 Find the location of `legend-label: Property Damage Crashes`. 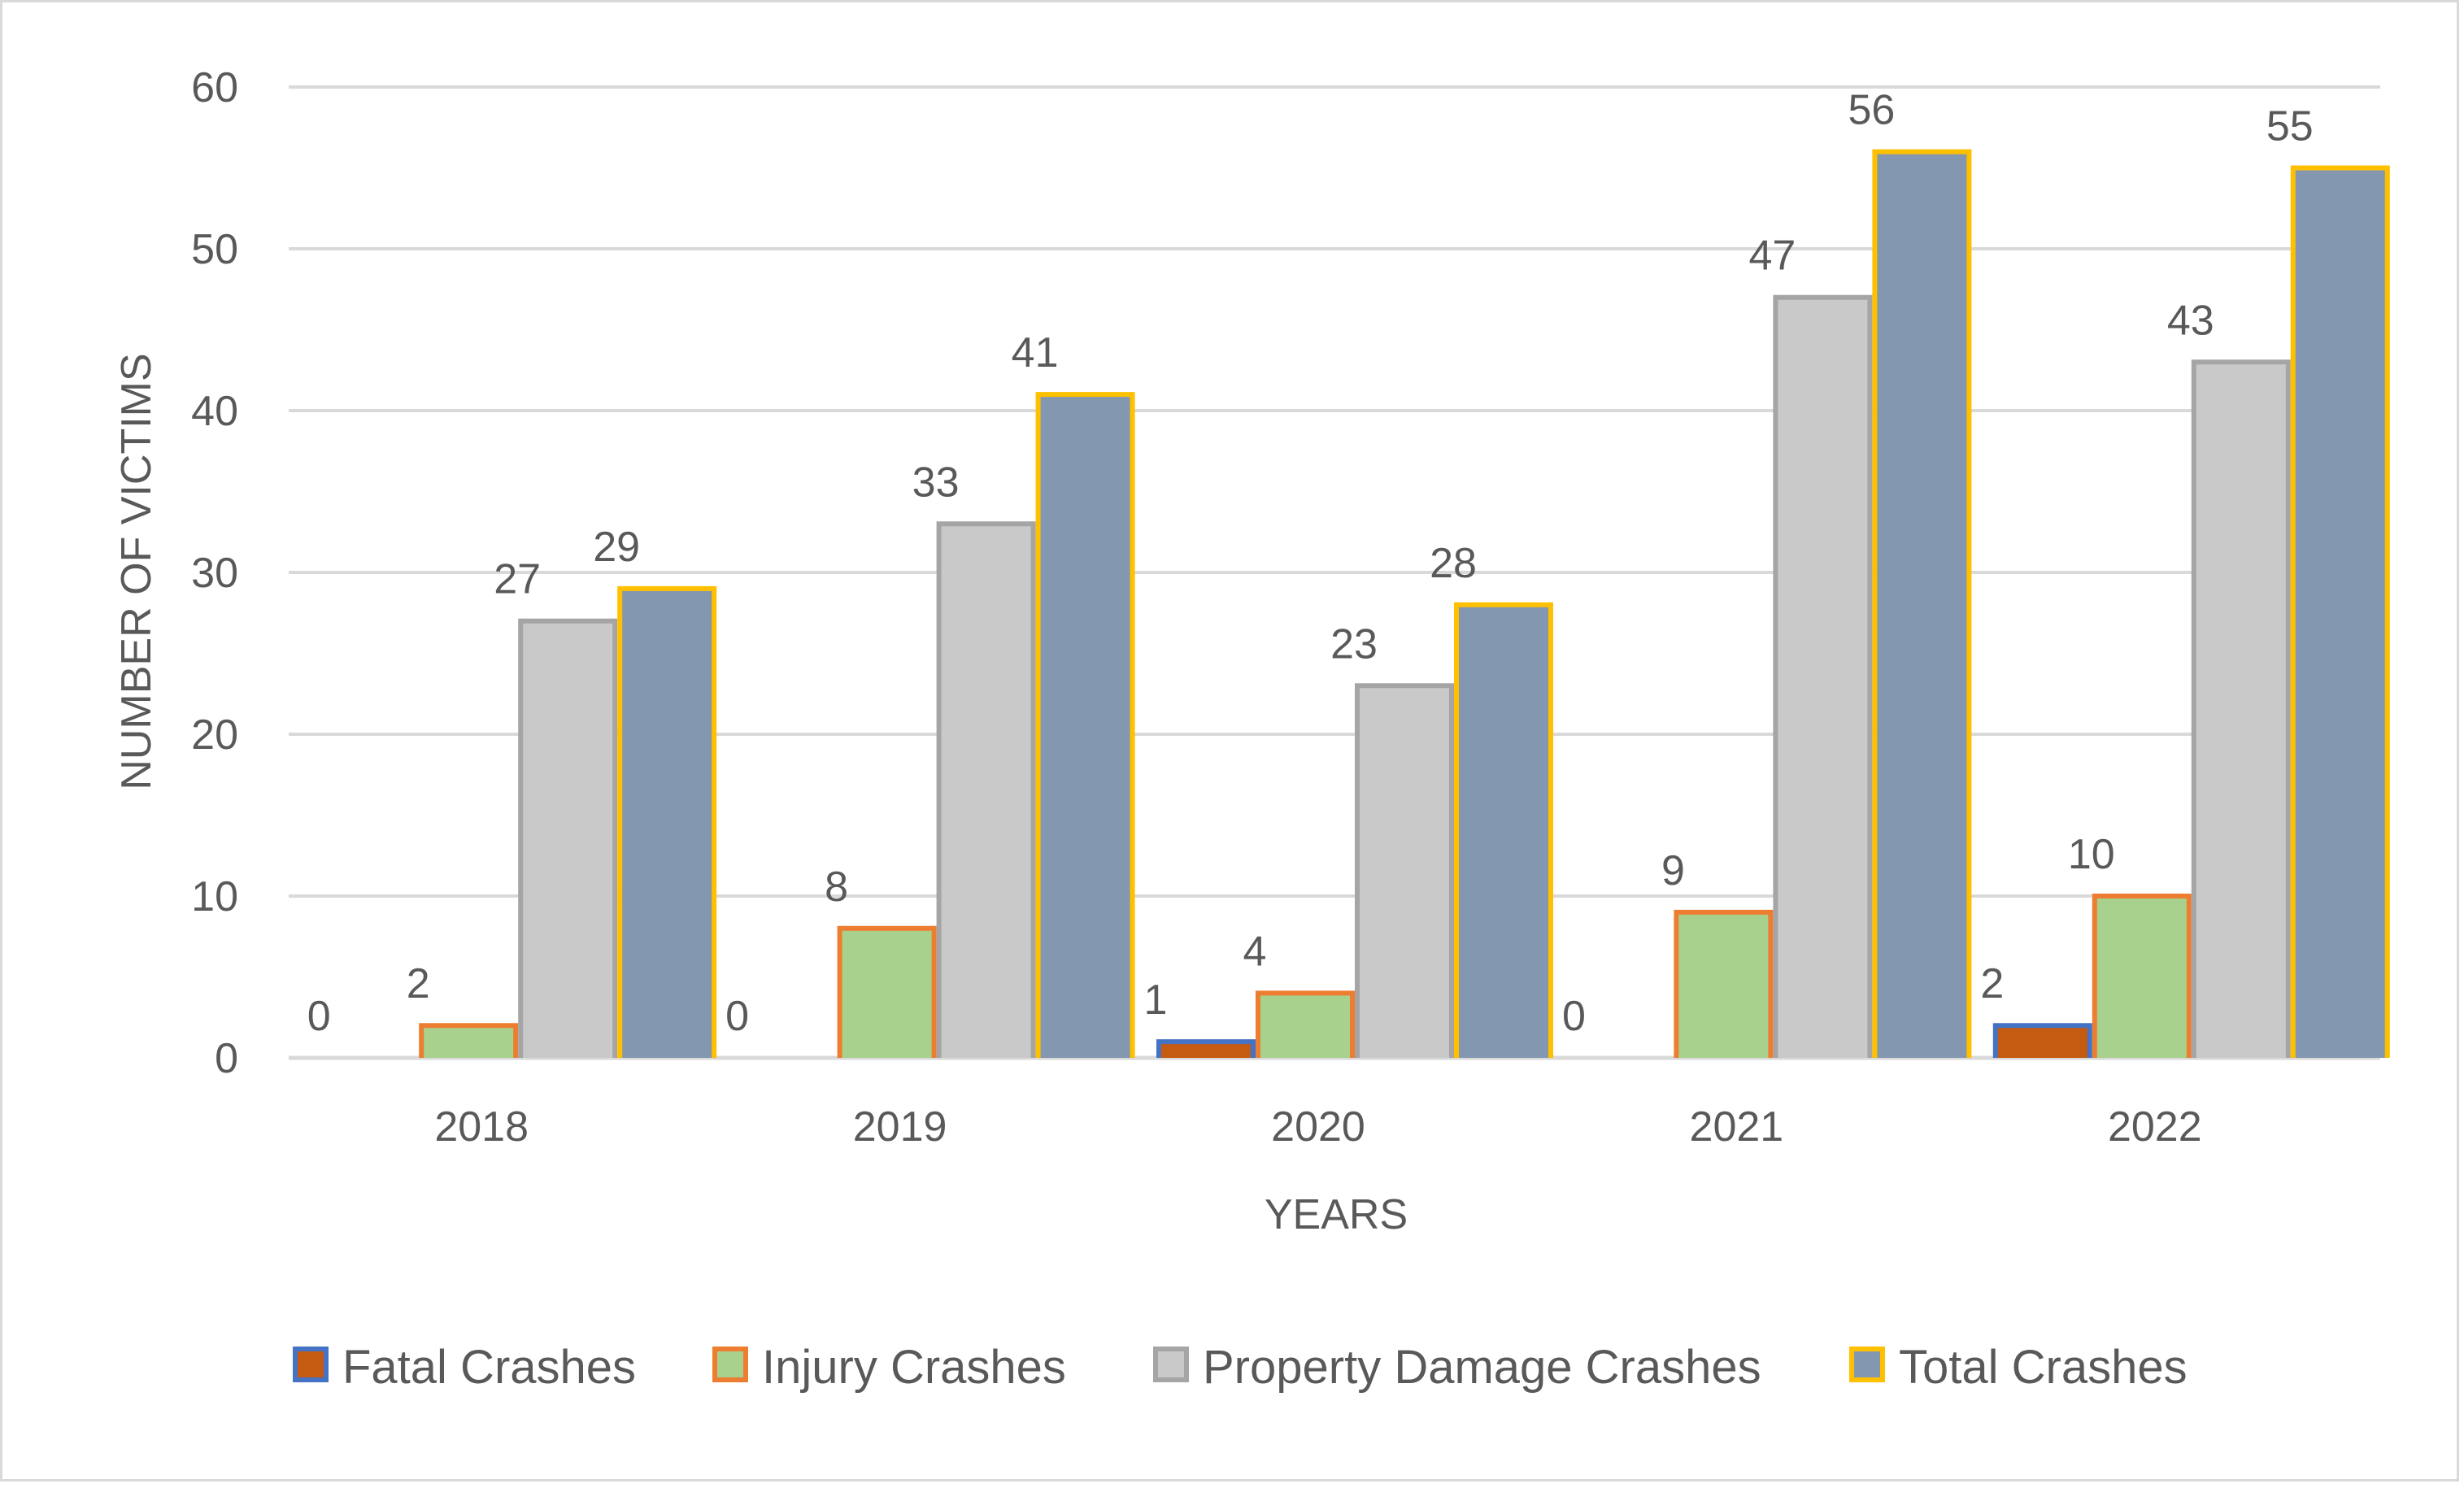

legend-label: Property Damage Crashes is located at coordinates (1482, 1367).